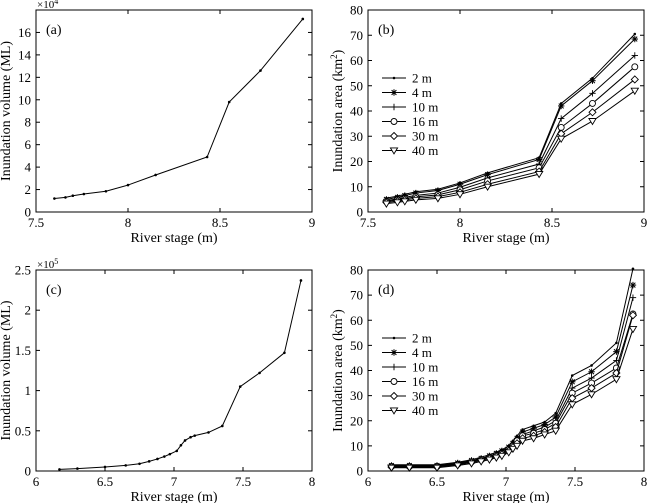 This screenshot has height=503, width=650. I want to click on x-tick-label: 7.5, so click(575, 481).